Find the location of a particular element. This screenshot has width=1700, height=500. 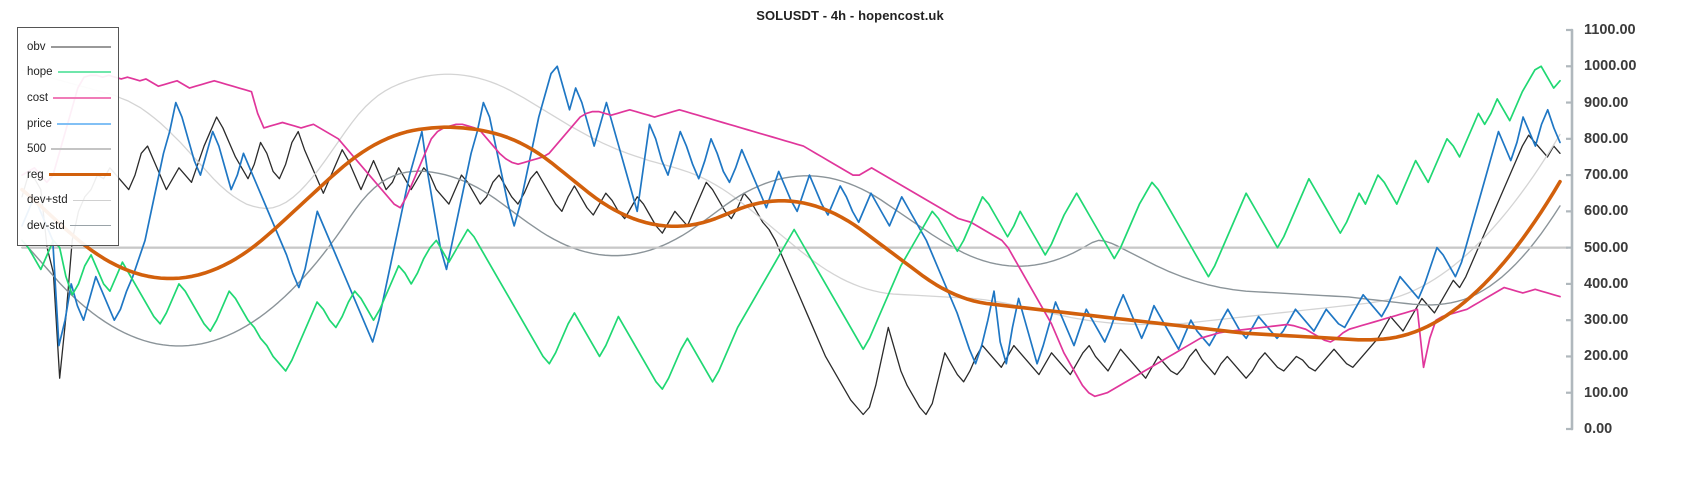

legend-item-label: obv is located at coordinates (36, 46).